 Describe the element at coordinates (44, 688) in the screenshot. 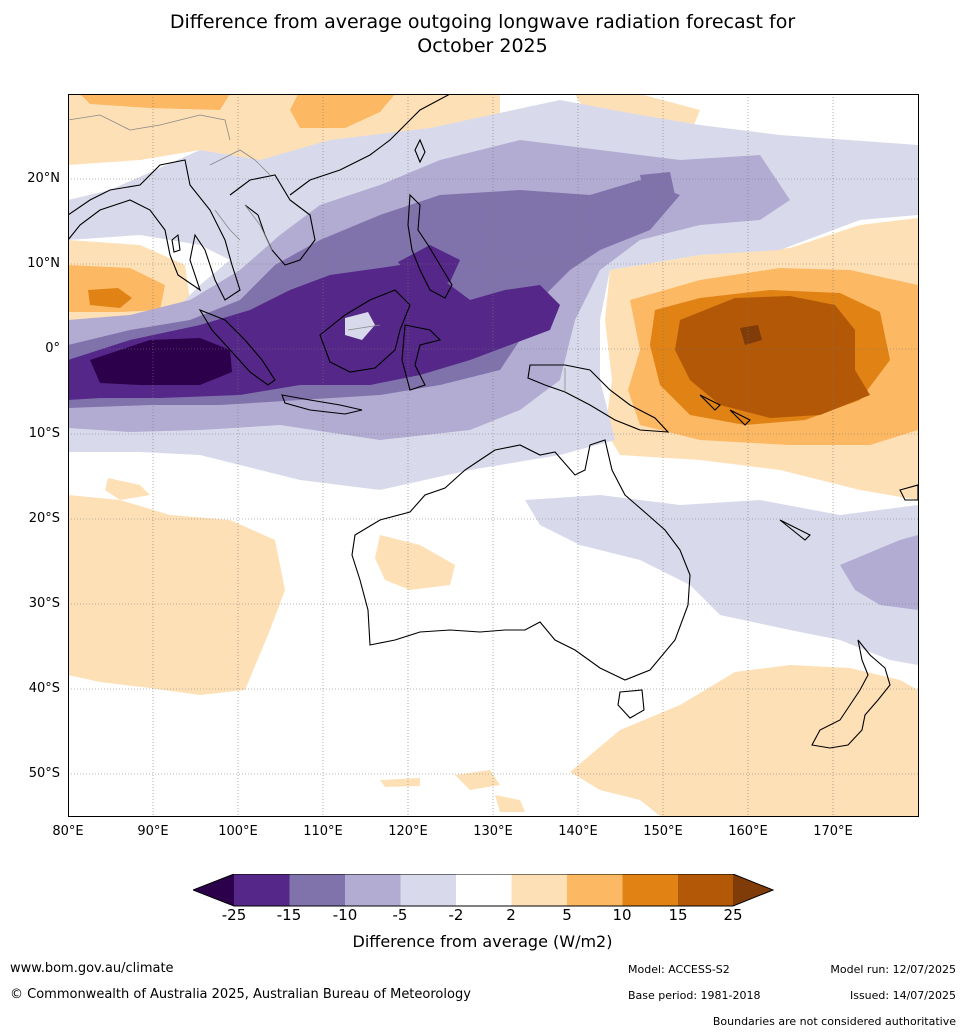

I see `lat-label-40s: 40°S` at that location.